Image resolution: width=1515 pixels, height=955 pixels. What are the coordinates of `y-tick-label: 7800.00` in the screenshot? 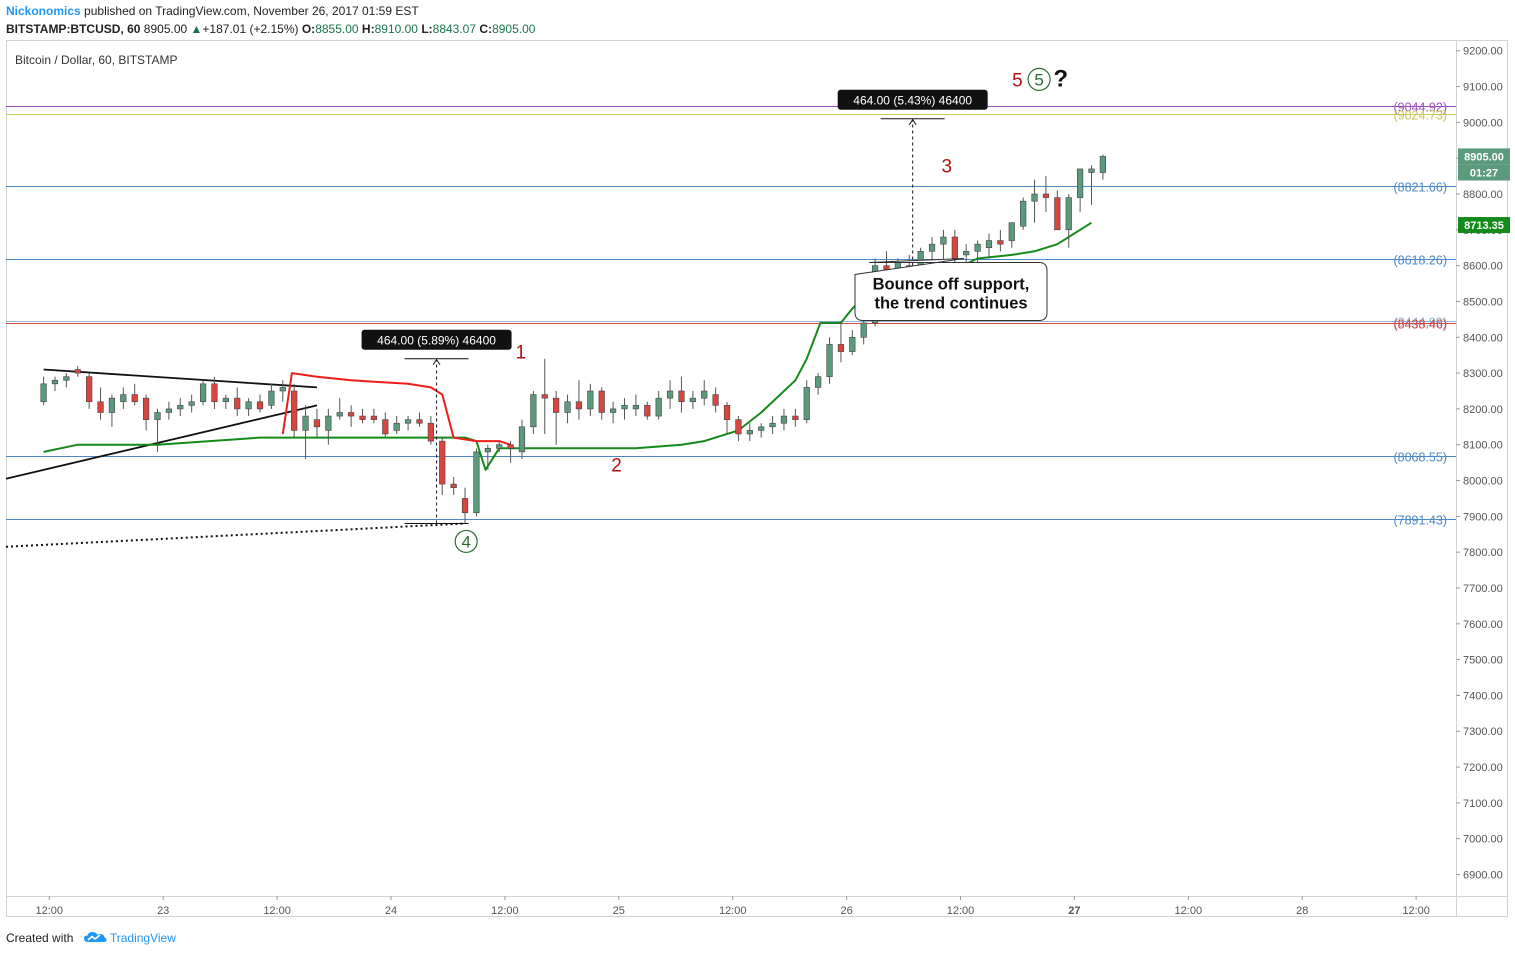 It's located at (1483, 553).